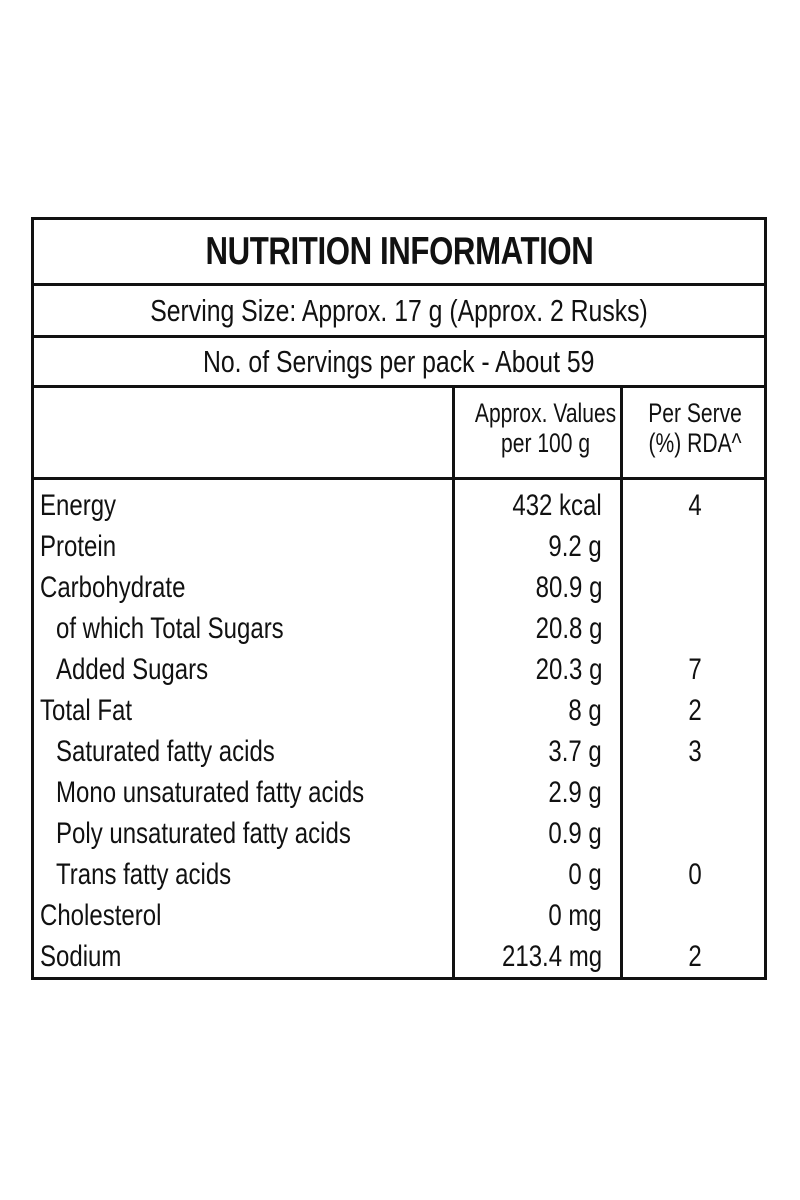 This screenshot has height=1200, width=800. I want to click on table-row: Energy 432 kcal 4, so click(399, 505).